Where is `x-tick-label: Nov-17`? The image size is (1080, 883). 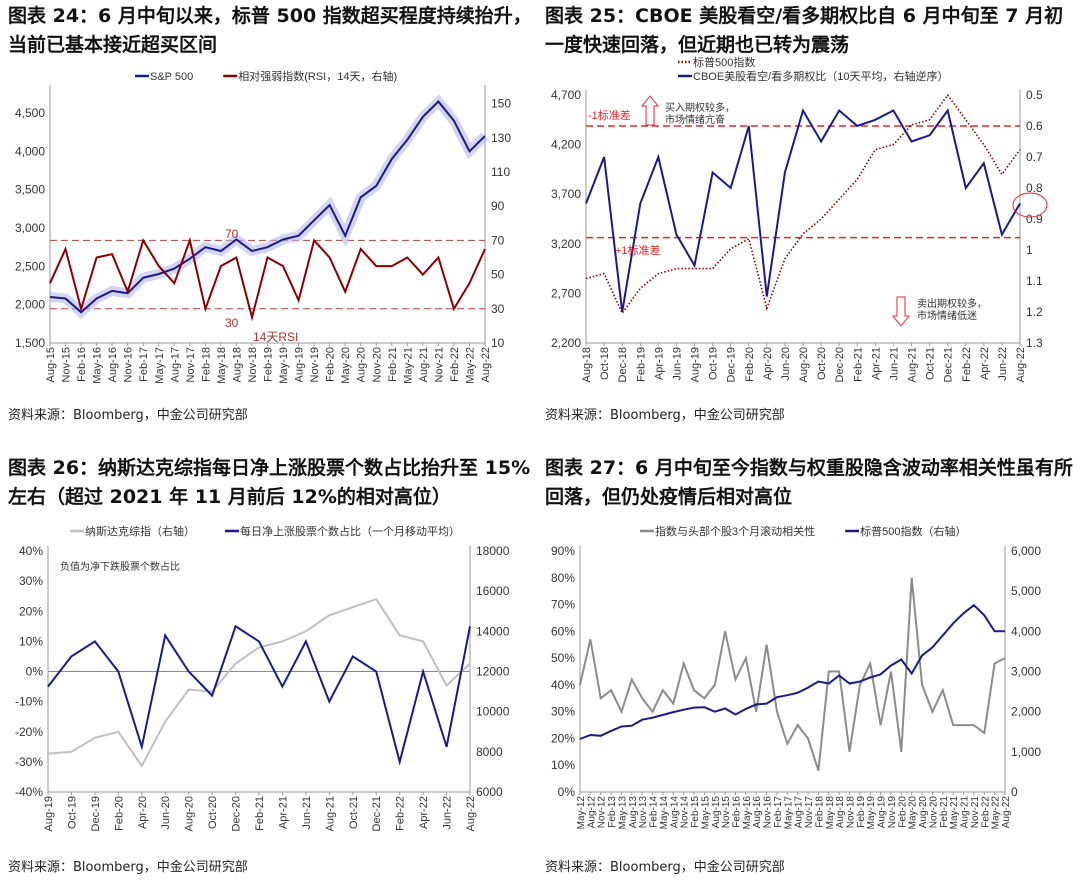
x-tick-label: Nov-17 is located at coordinates (809, 812).